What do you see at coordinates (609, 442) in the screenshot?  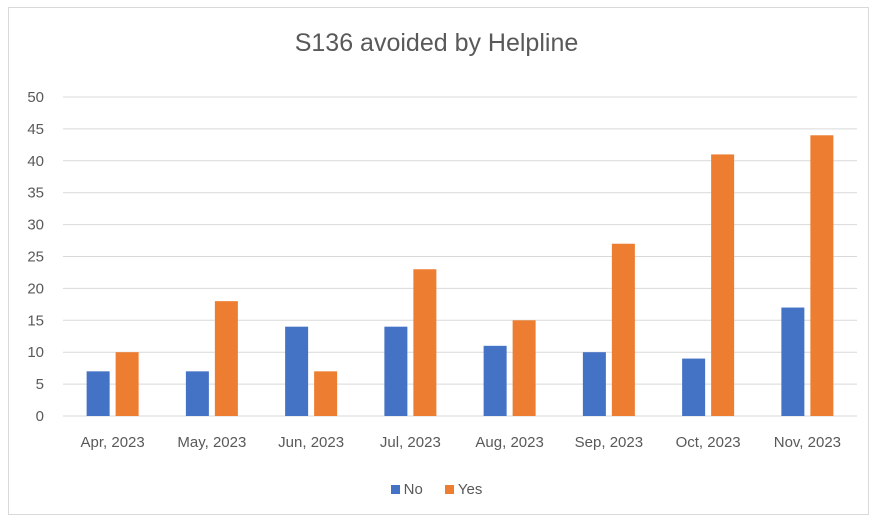 I see `x-tick-label: Sep, 2023` at bounding box center [609, 442].